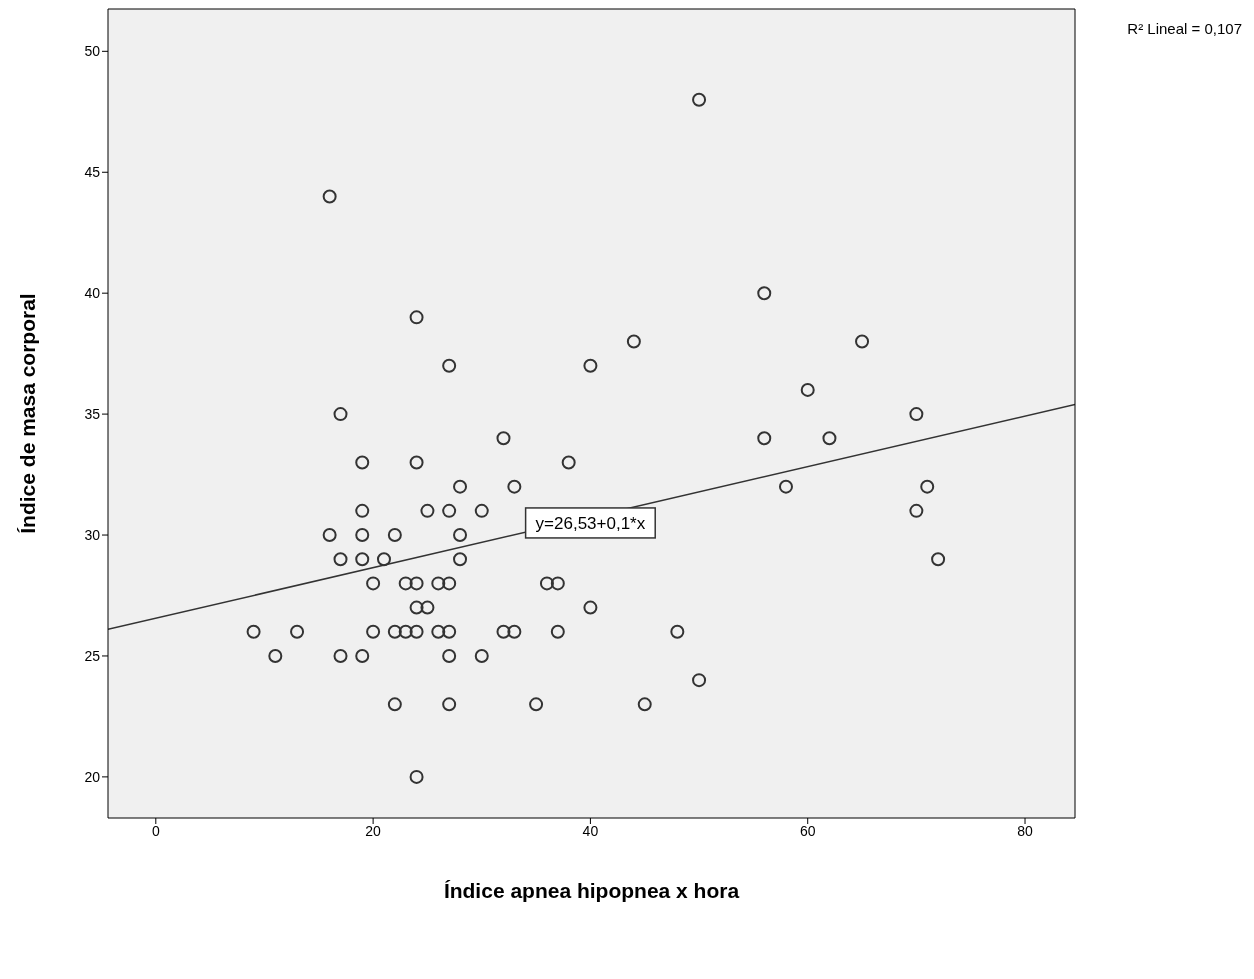  Describe the element at coordinates (92, 51) in the screenshot. I see `y-tick-label: 50` at that location.